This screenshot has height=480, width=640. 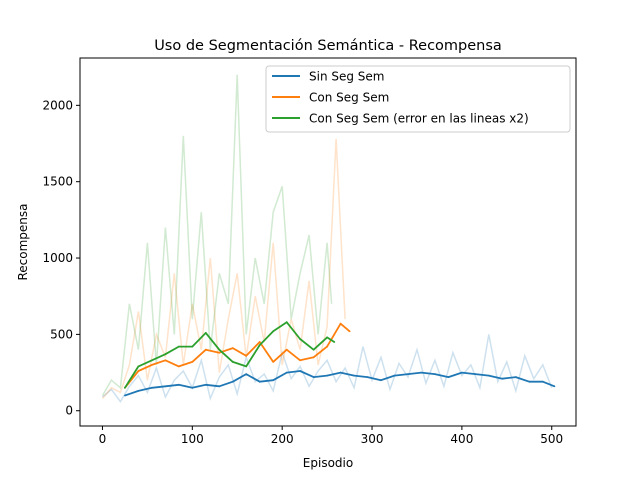 What do you see at coordinates (103, 439) in the screenshot?
I see `x-tick-label: 0` at bounding box center [103, 439].